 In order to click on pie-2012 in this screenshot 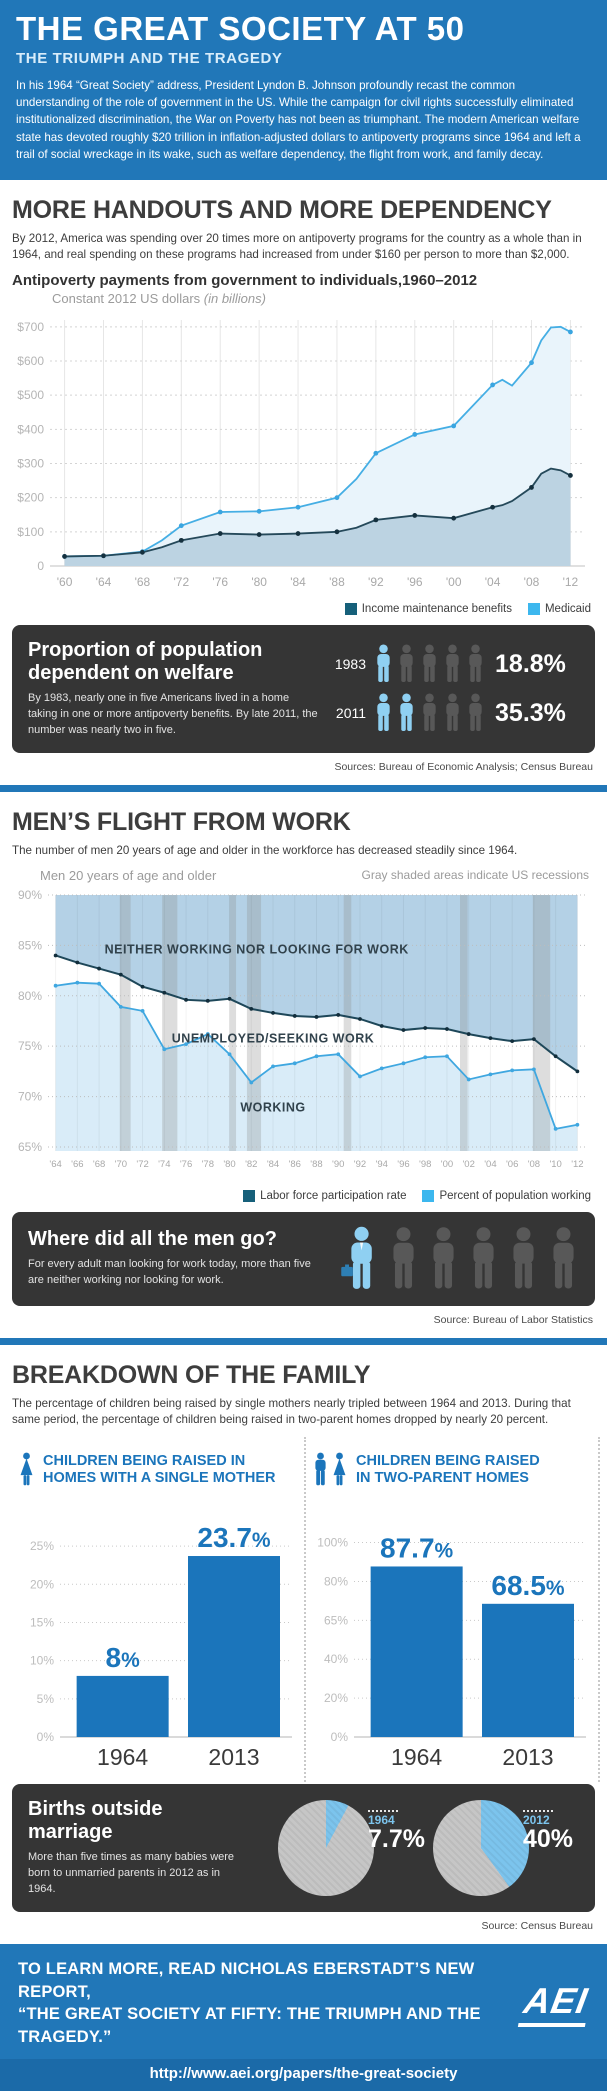, I will do `click(480, 1847)`.